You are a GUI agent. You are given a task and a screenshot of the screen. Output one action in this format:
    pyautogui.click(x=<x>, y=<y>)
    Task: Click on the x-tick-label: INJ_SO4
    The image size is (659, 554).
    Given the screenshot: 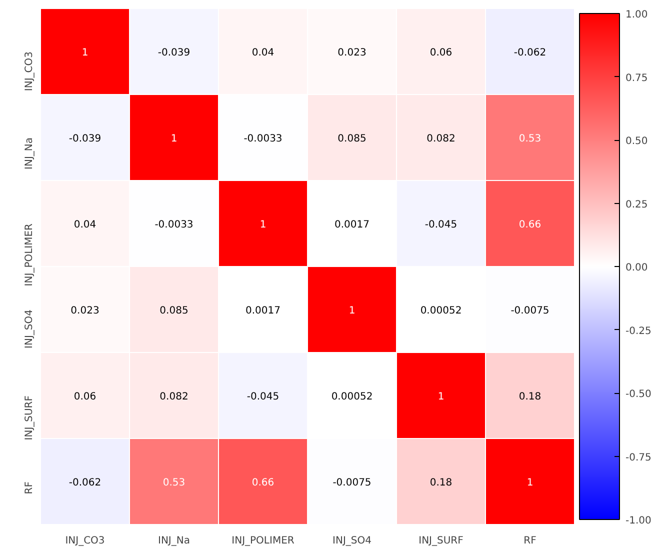 What is the action you would take?
    pyautogui.click(x=352, y=541)
    